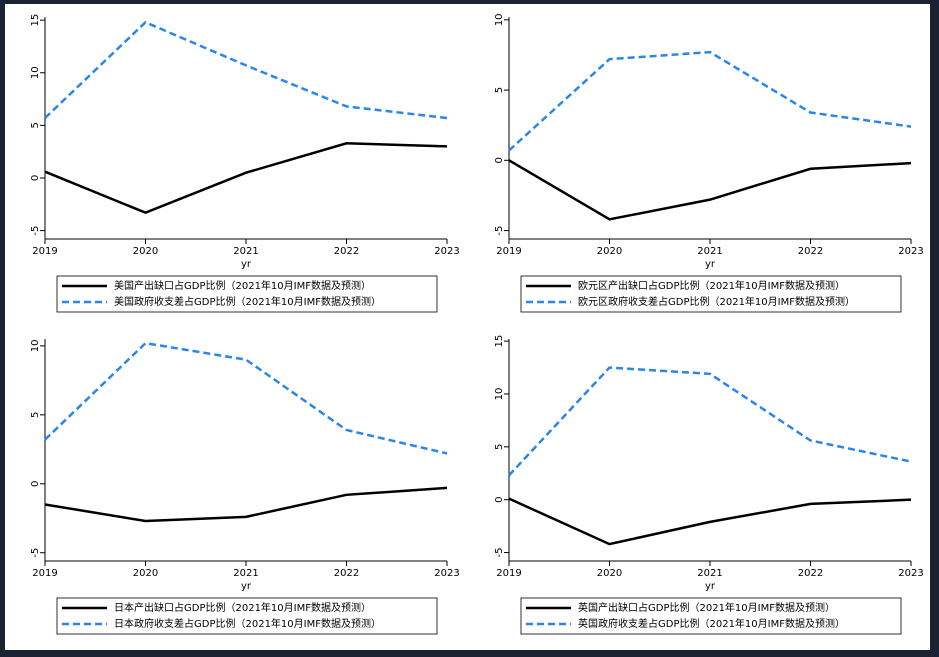 The height and width of the screenshot is (657, 939). What do you see at coordinates (711, 623) in the screenshot?
I see `legend-label: 英国政府收支差占GDP比例（2021年10月IMF数据及预测）` at bounding box center [711, 623].